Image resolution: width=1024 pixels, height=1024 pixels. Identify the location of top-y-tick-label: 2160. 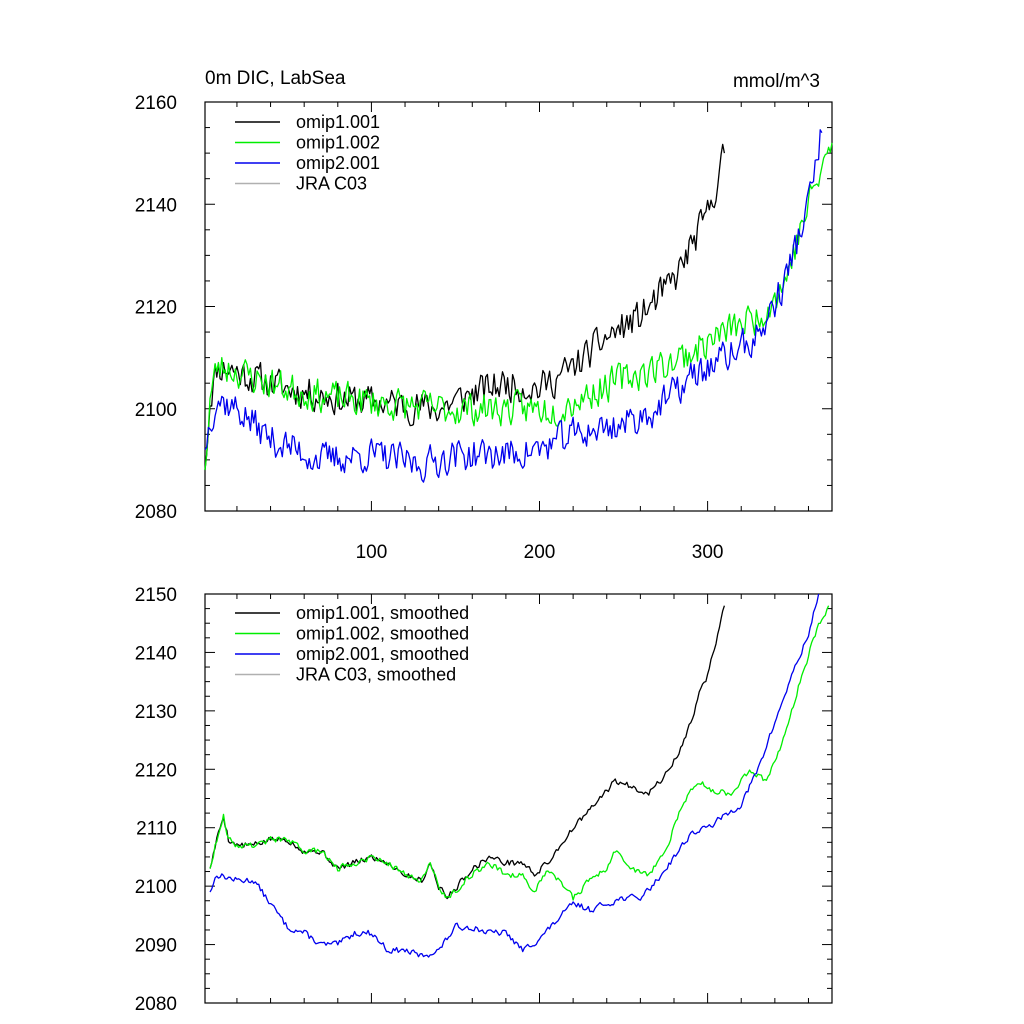
(156, 103).